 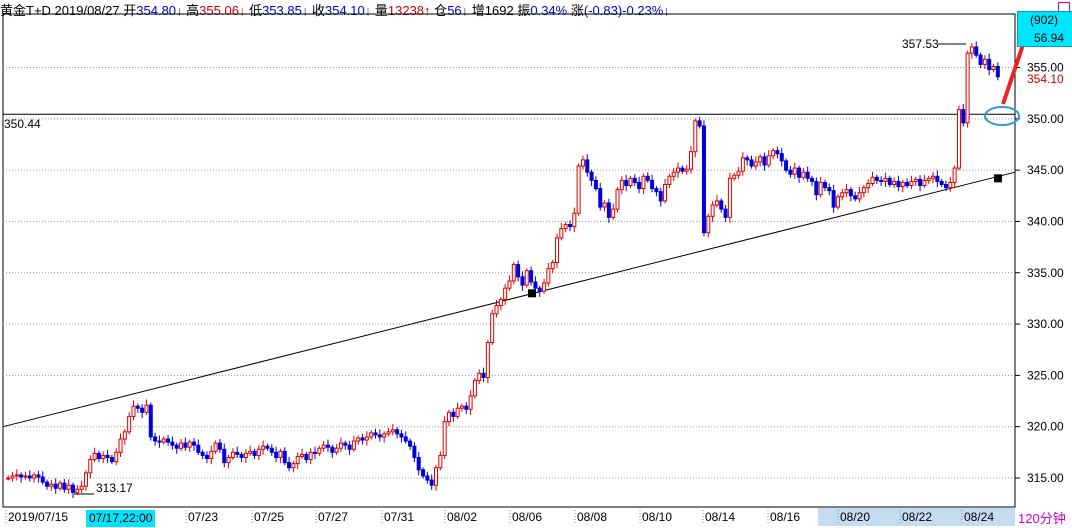 What do you see at coordinates (920, 44) in the screenshot?
I see `high-price-tag: 357.53` at bounding box center [920, 44].